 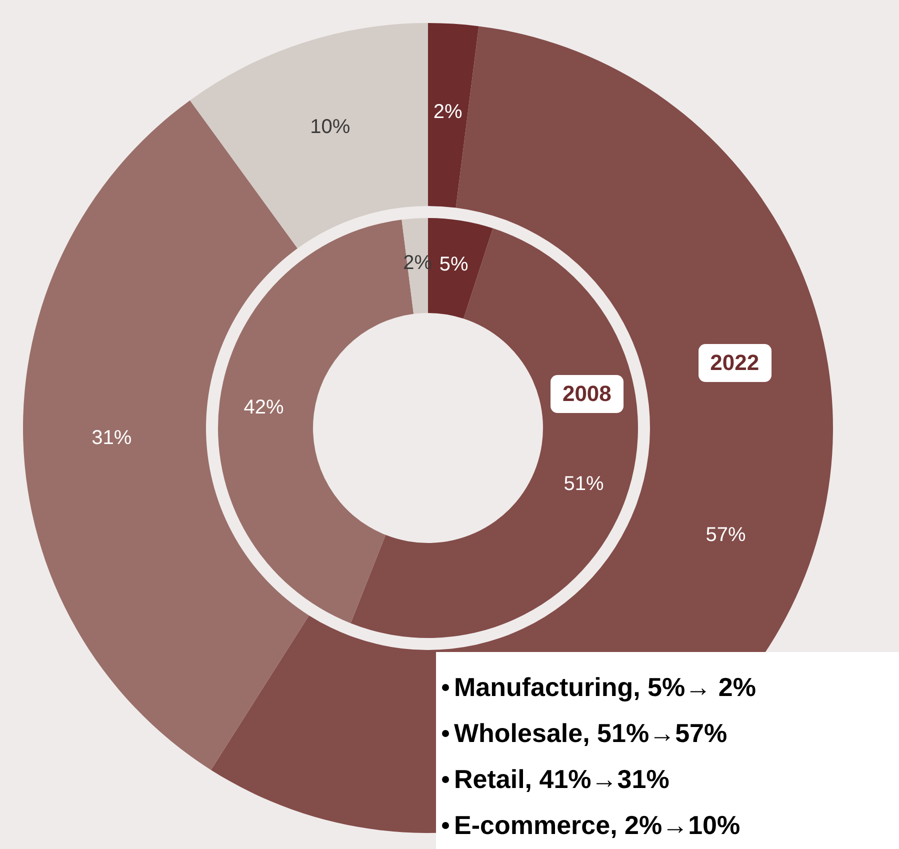 I want to click on data-label: 31%, so click(x=112, y=437).